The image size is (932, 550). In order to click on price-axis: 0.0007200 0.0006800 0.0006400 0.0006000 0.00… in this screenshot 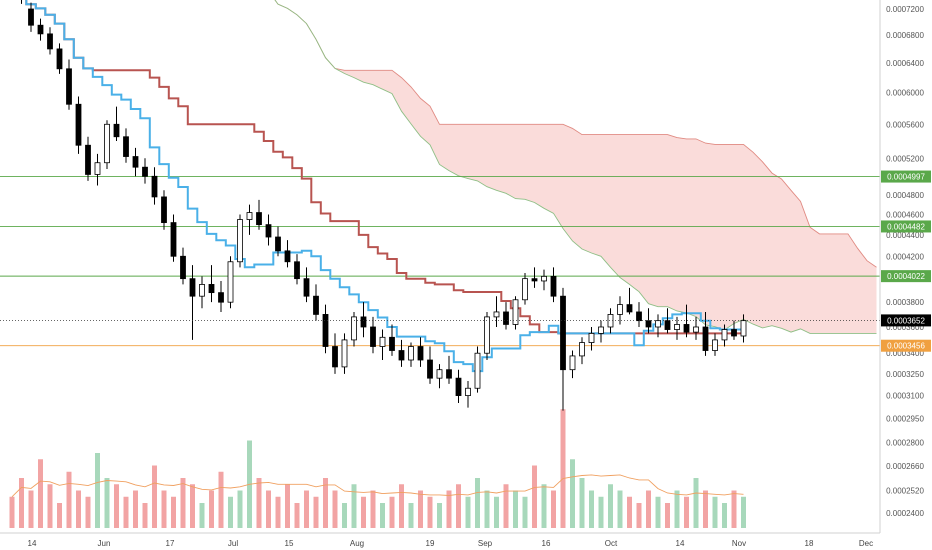, I will do `click(905, 261)`.